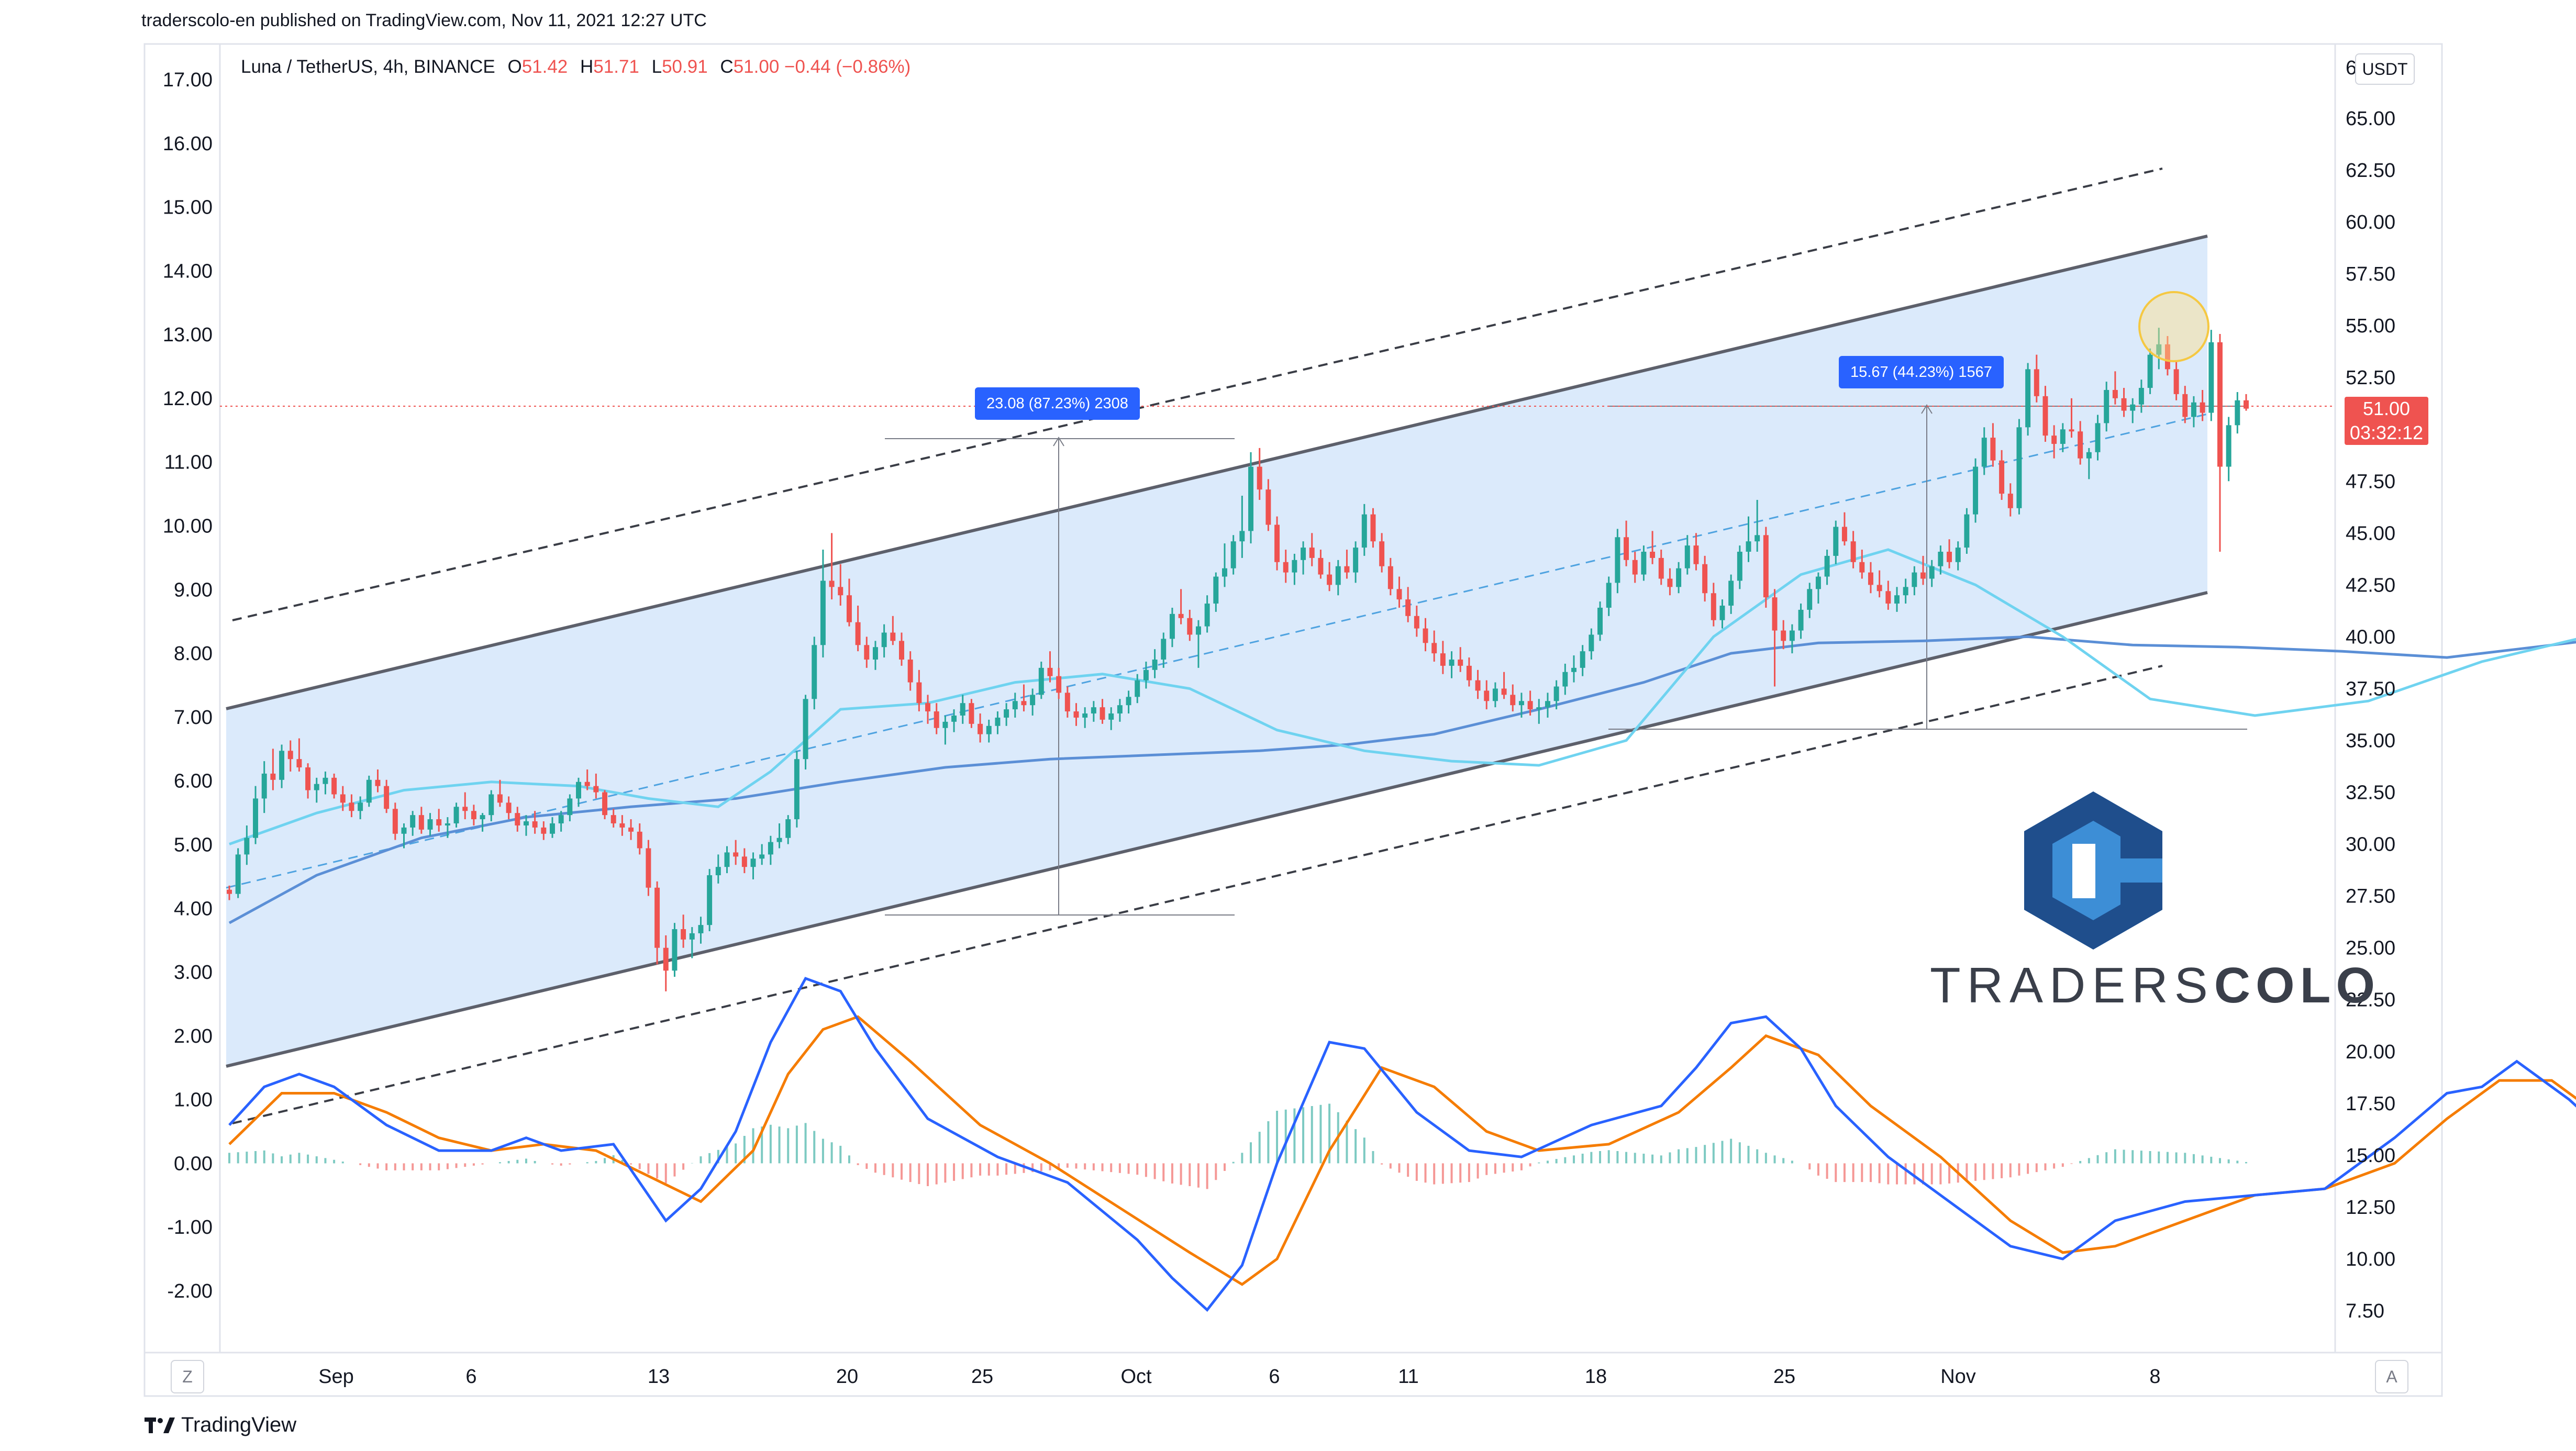 This screenshot has width=2576, height=1451. Describe the element at coordinates (1922, 372) in the screenshot. I see `measure-label-2: 15.67 (44.23%) 1567` at that location.